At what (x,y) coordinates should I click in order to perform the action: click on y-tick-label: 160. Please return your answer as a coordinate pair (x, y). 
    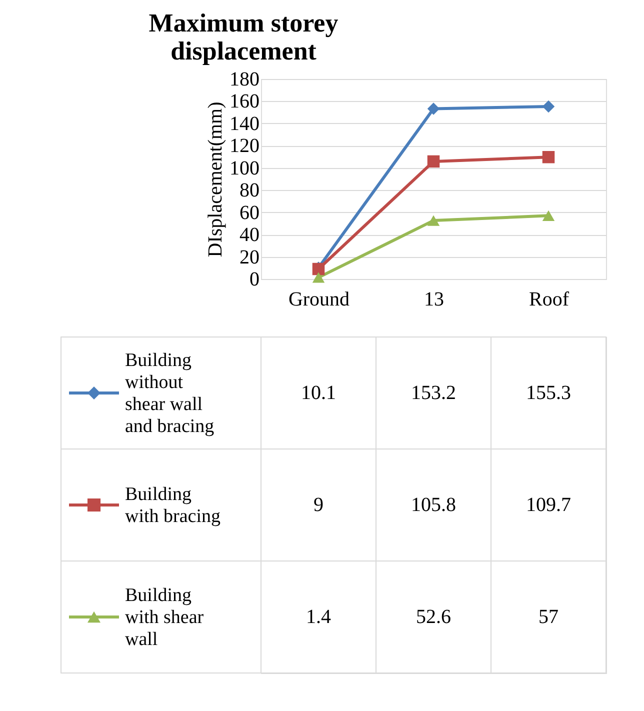
    Looking at the image, I should click on (245, 101).